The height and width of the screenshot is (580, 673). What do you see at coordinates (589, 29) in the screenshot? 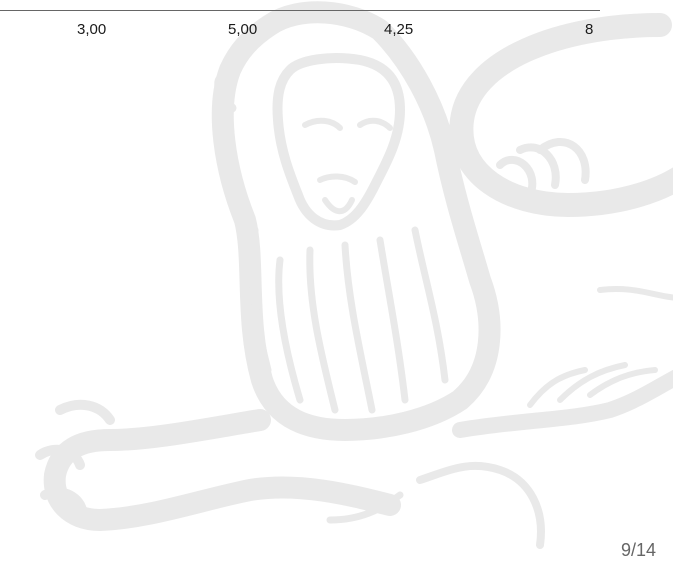
I see `table-cell: 8` at bounding box center [589, 29].